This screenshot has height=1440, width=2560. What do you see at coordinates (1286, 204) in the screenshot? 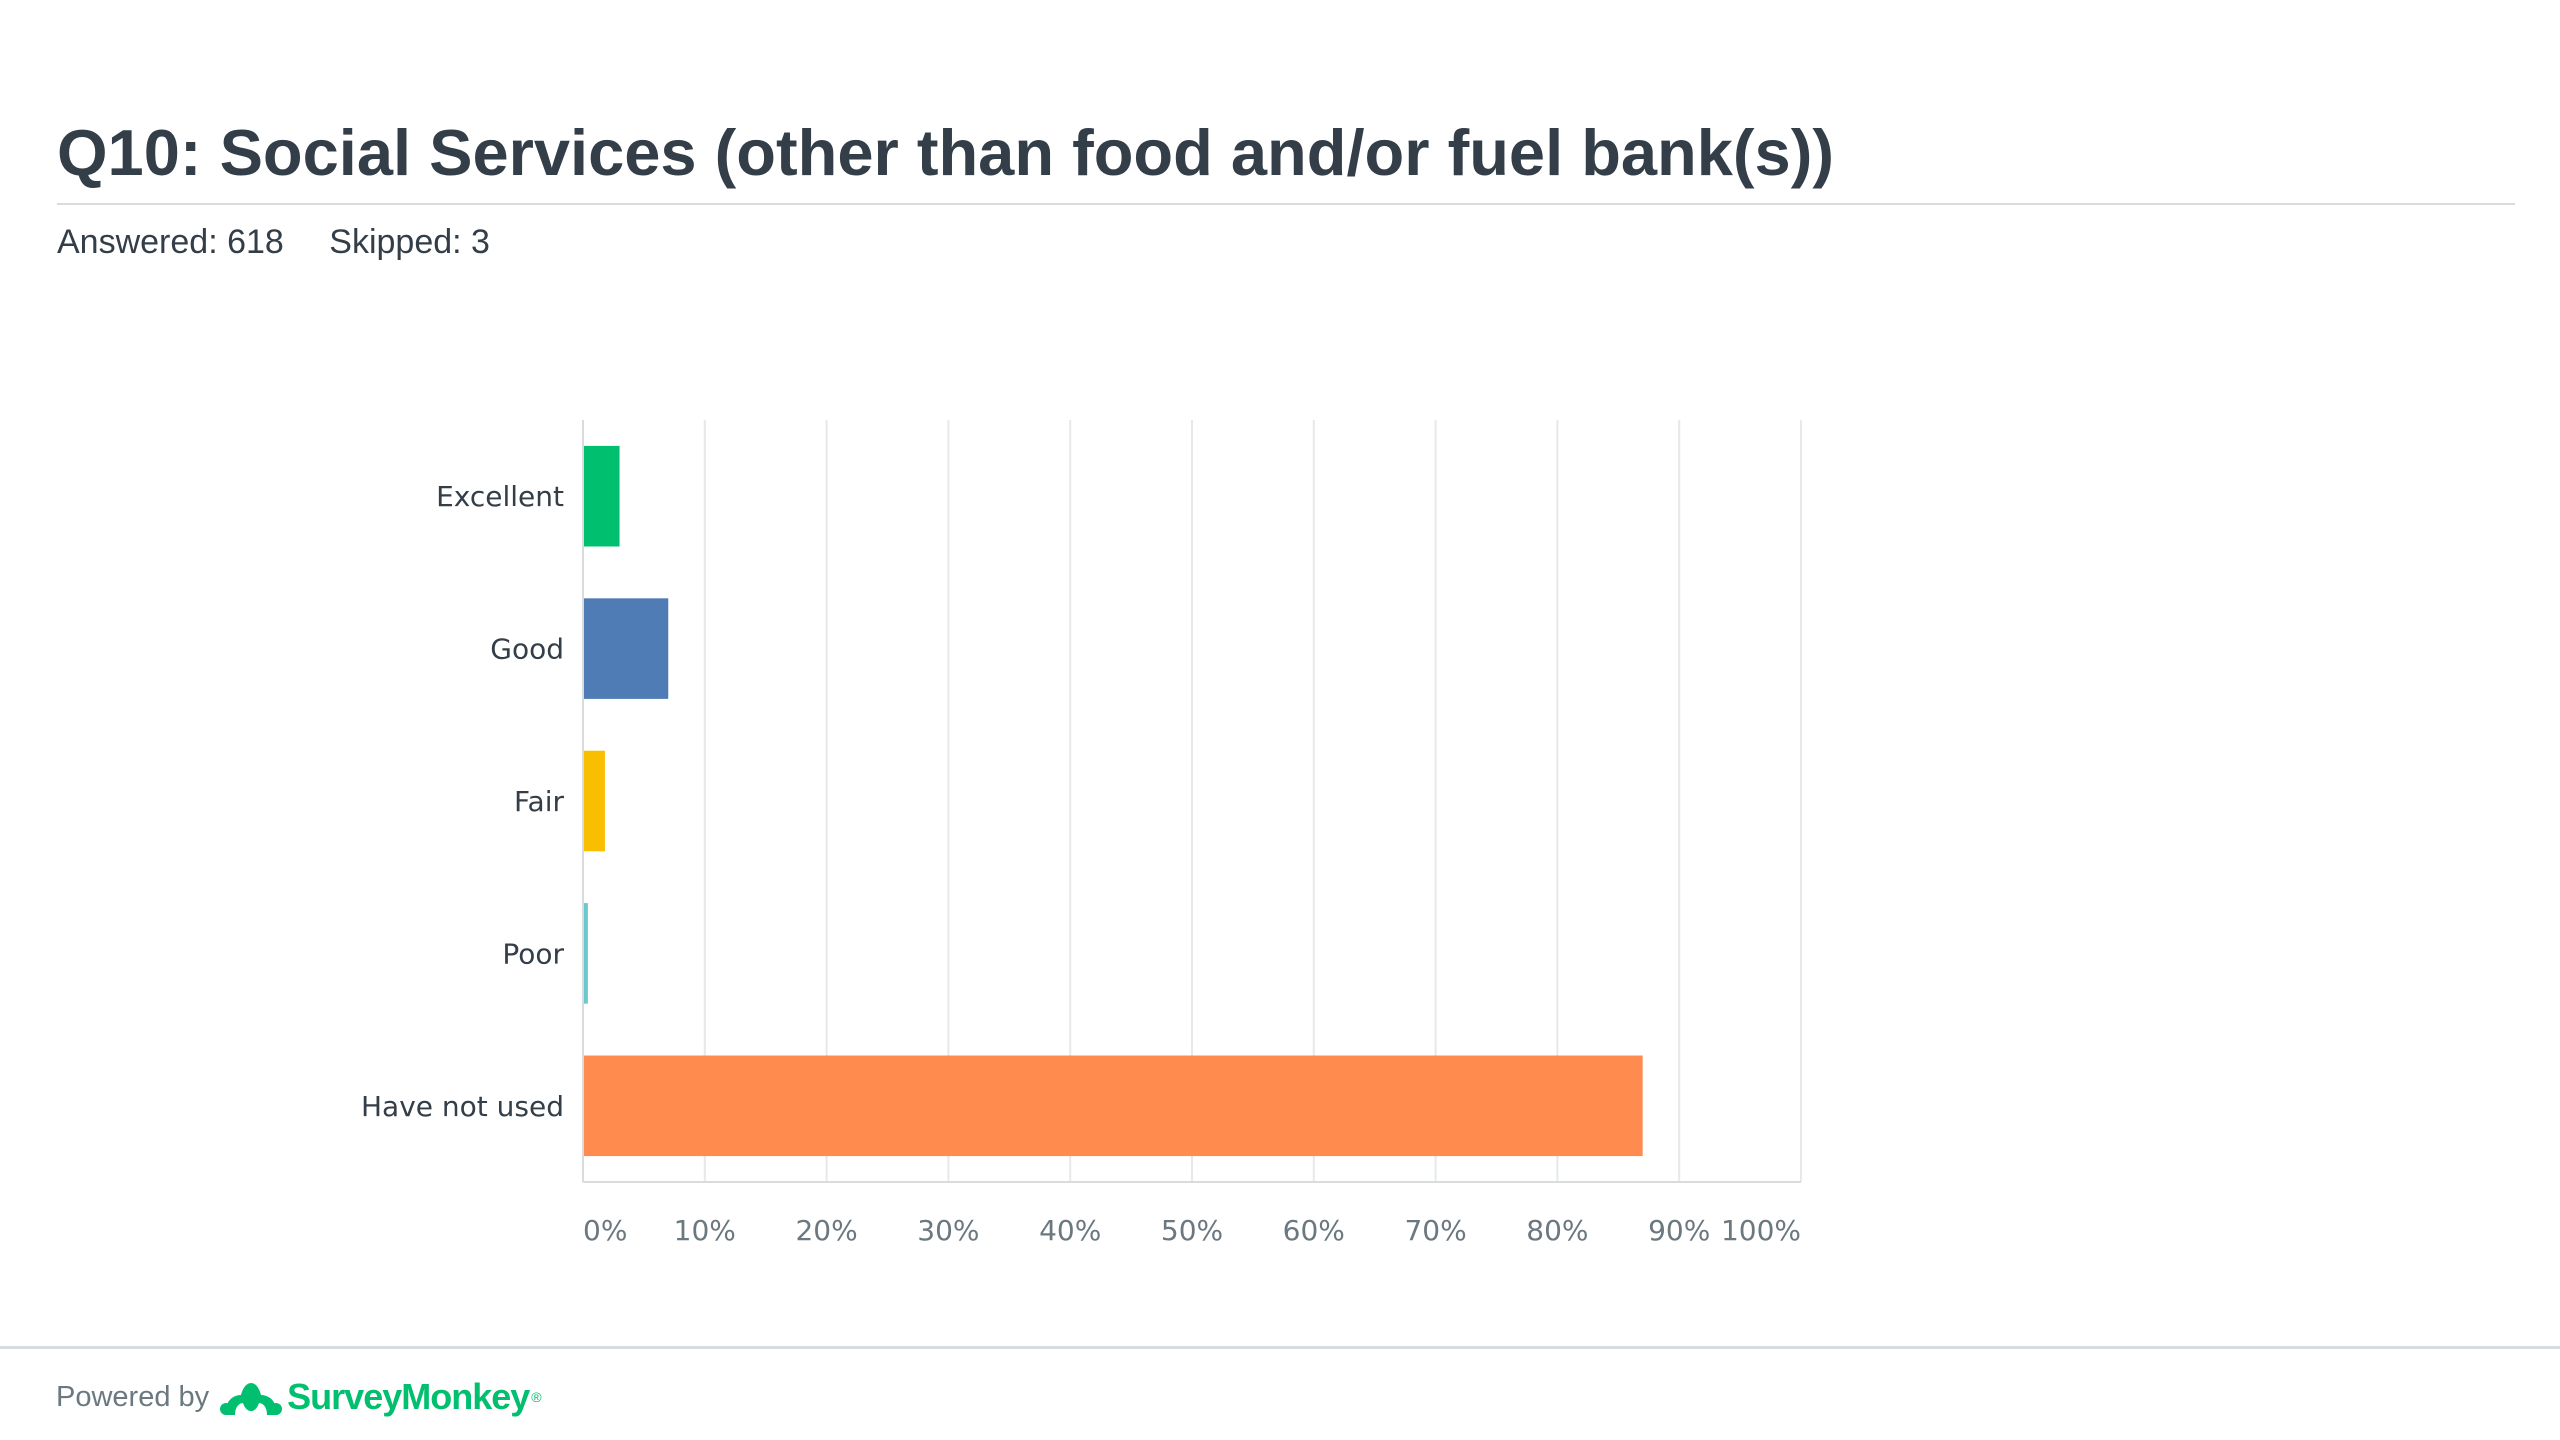
I see `title-divider` at bounding box center [1286, 204].